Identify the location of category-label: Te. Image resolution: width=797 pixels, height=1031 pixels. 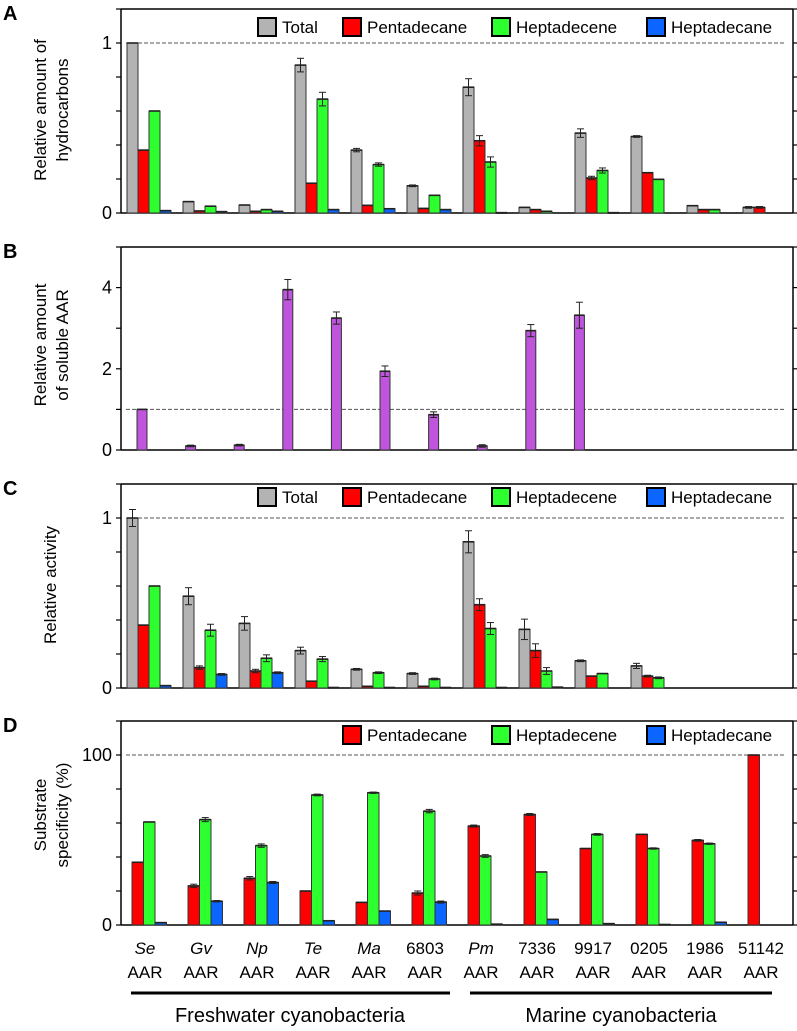
(313, 948).